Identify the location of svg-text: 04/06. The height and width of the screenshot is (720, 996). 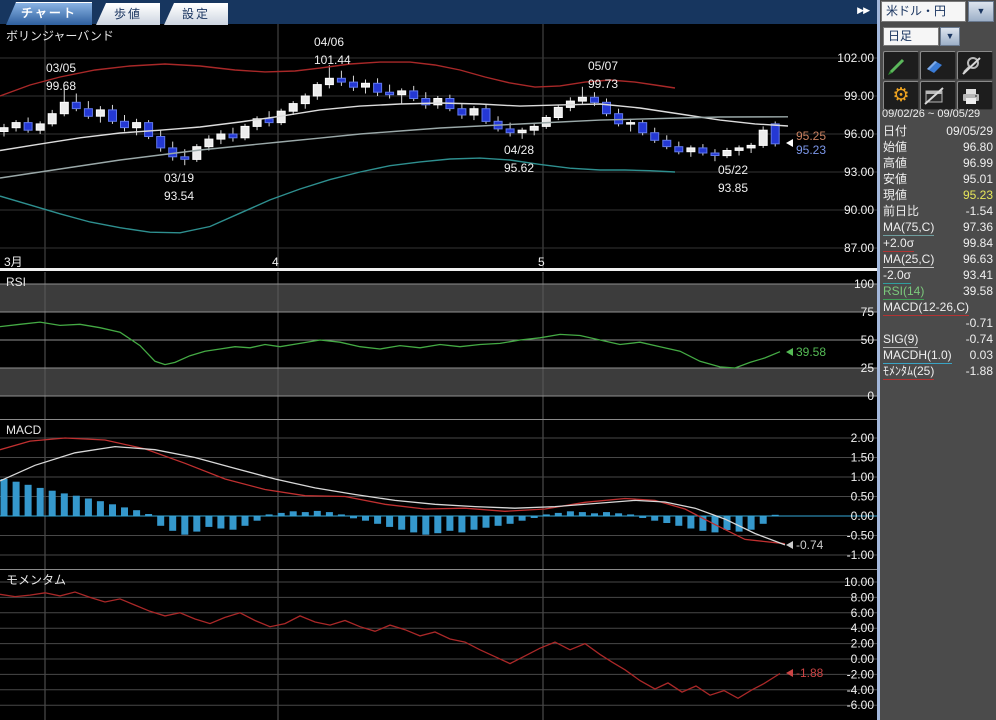
(329, 42).